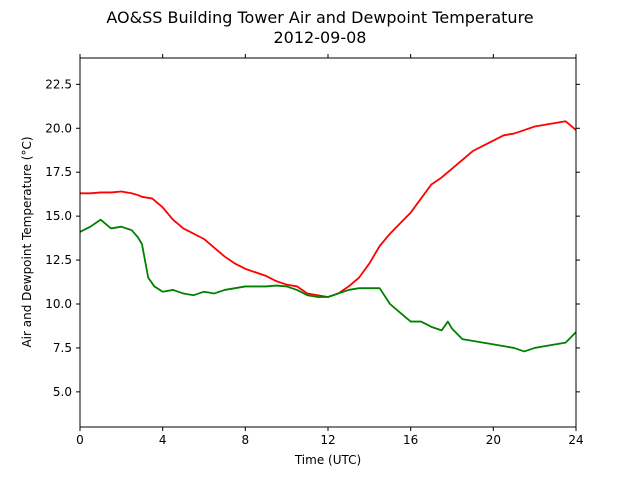 The height and width of the screenshot is (480, 640). I want to click on y-tick-label: 10.0, so click(58, 304).